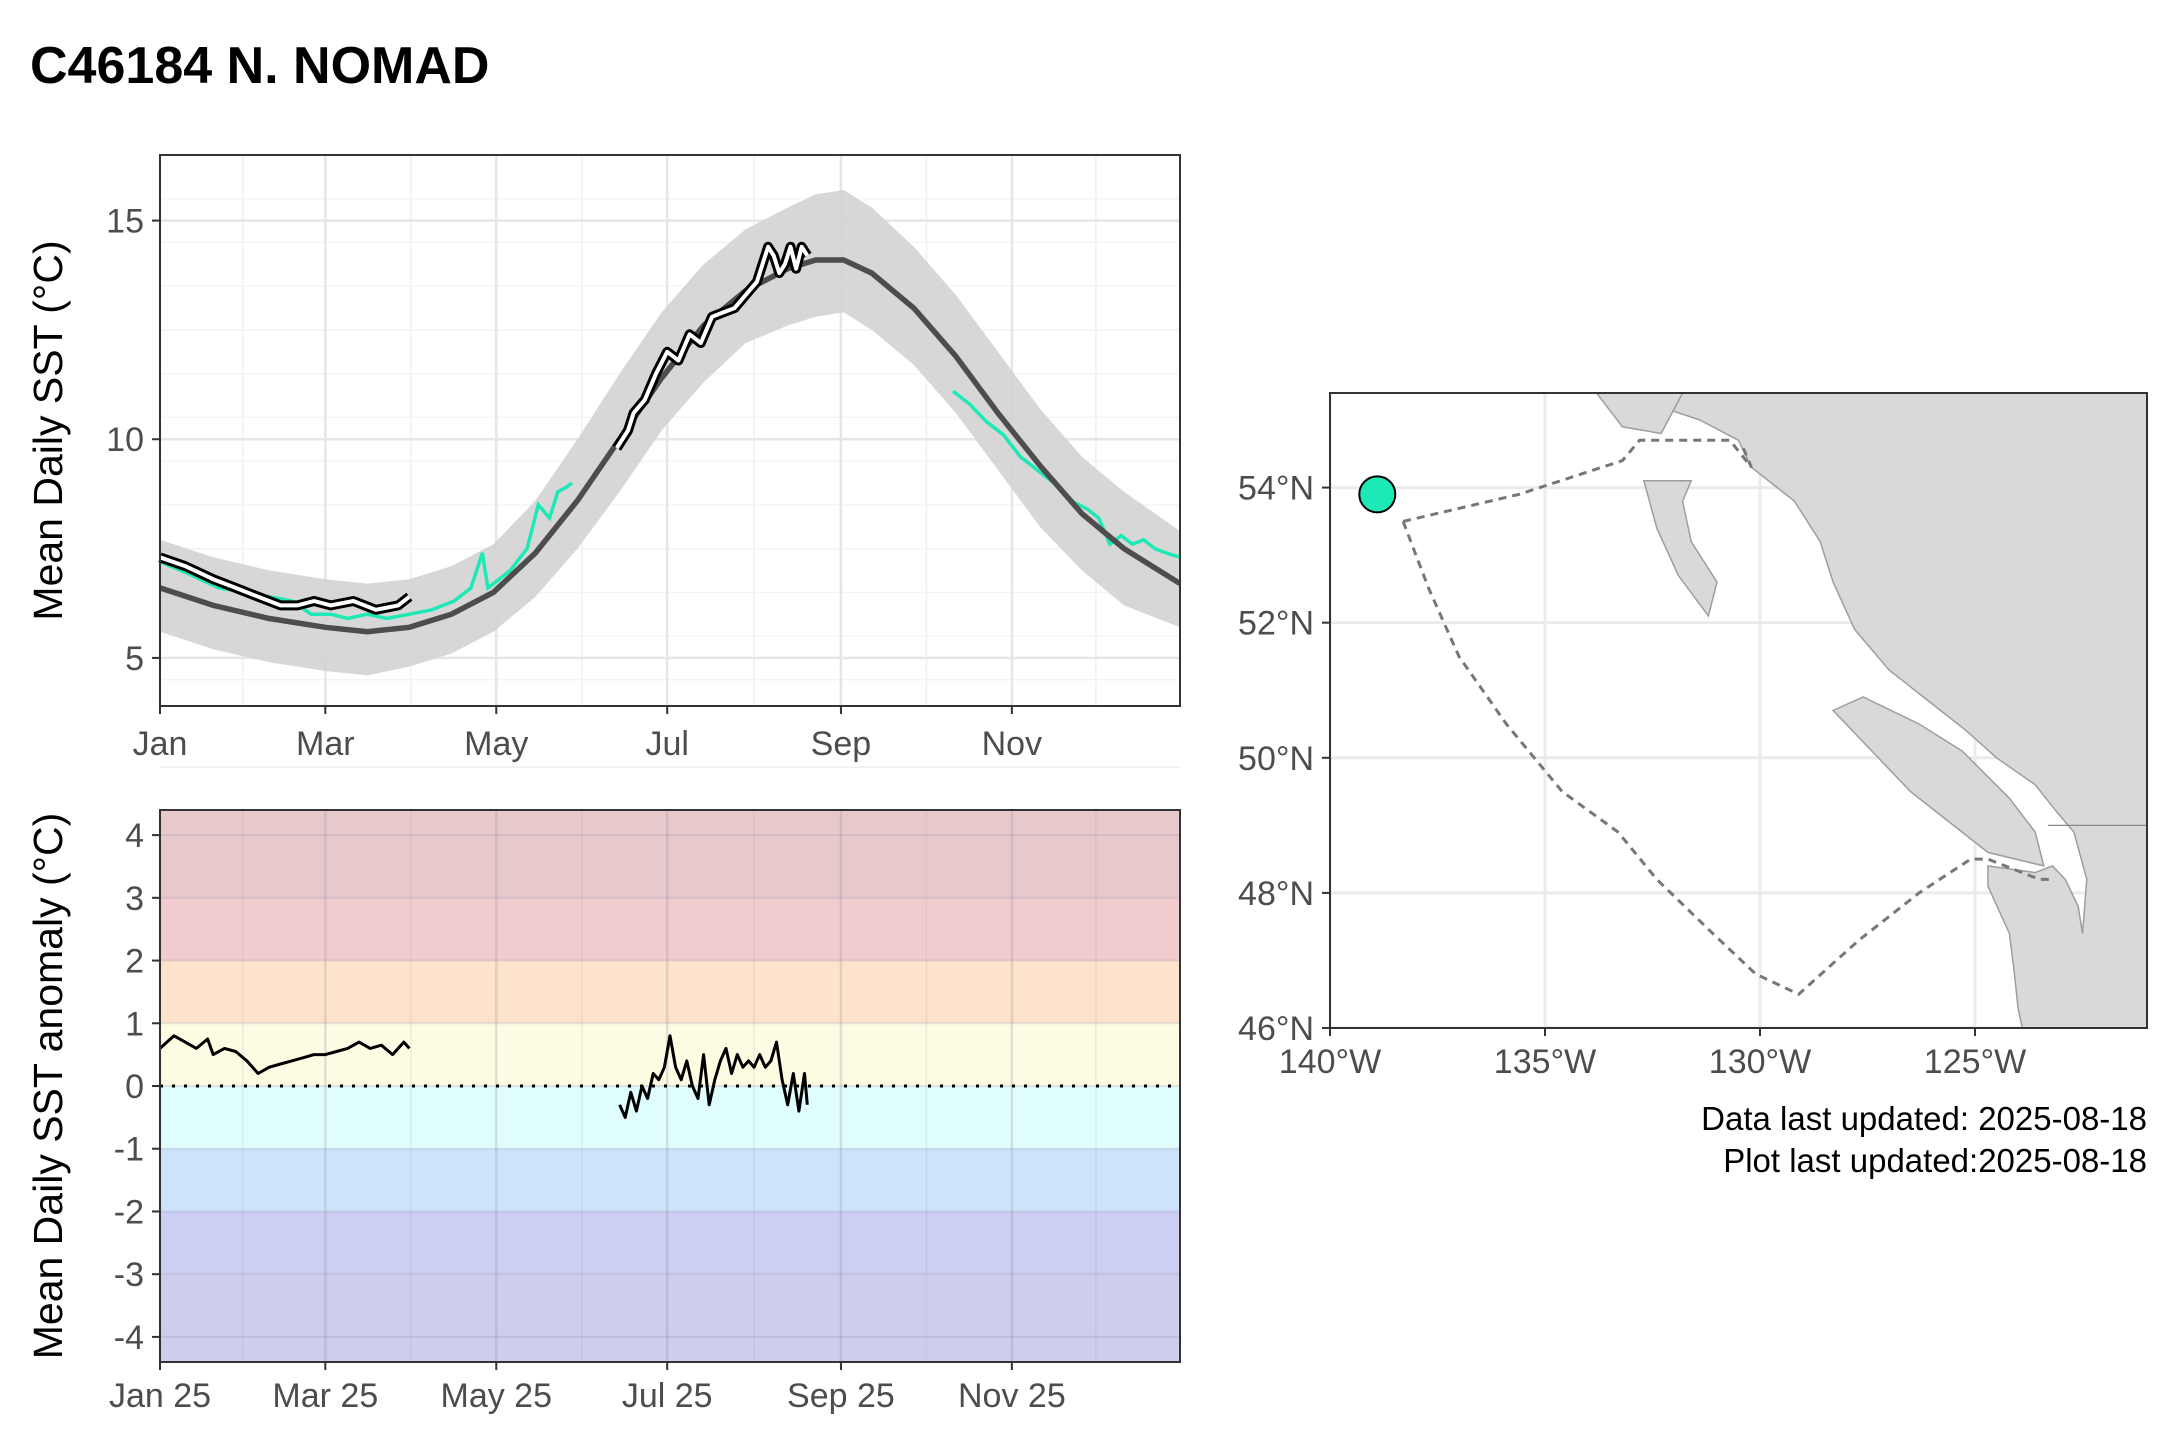 The image size is (2160, 1440). Describe the element at coordinates (496, 744) in the screenshot. I see `x-tick-label: May` at that location.